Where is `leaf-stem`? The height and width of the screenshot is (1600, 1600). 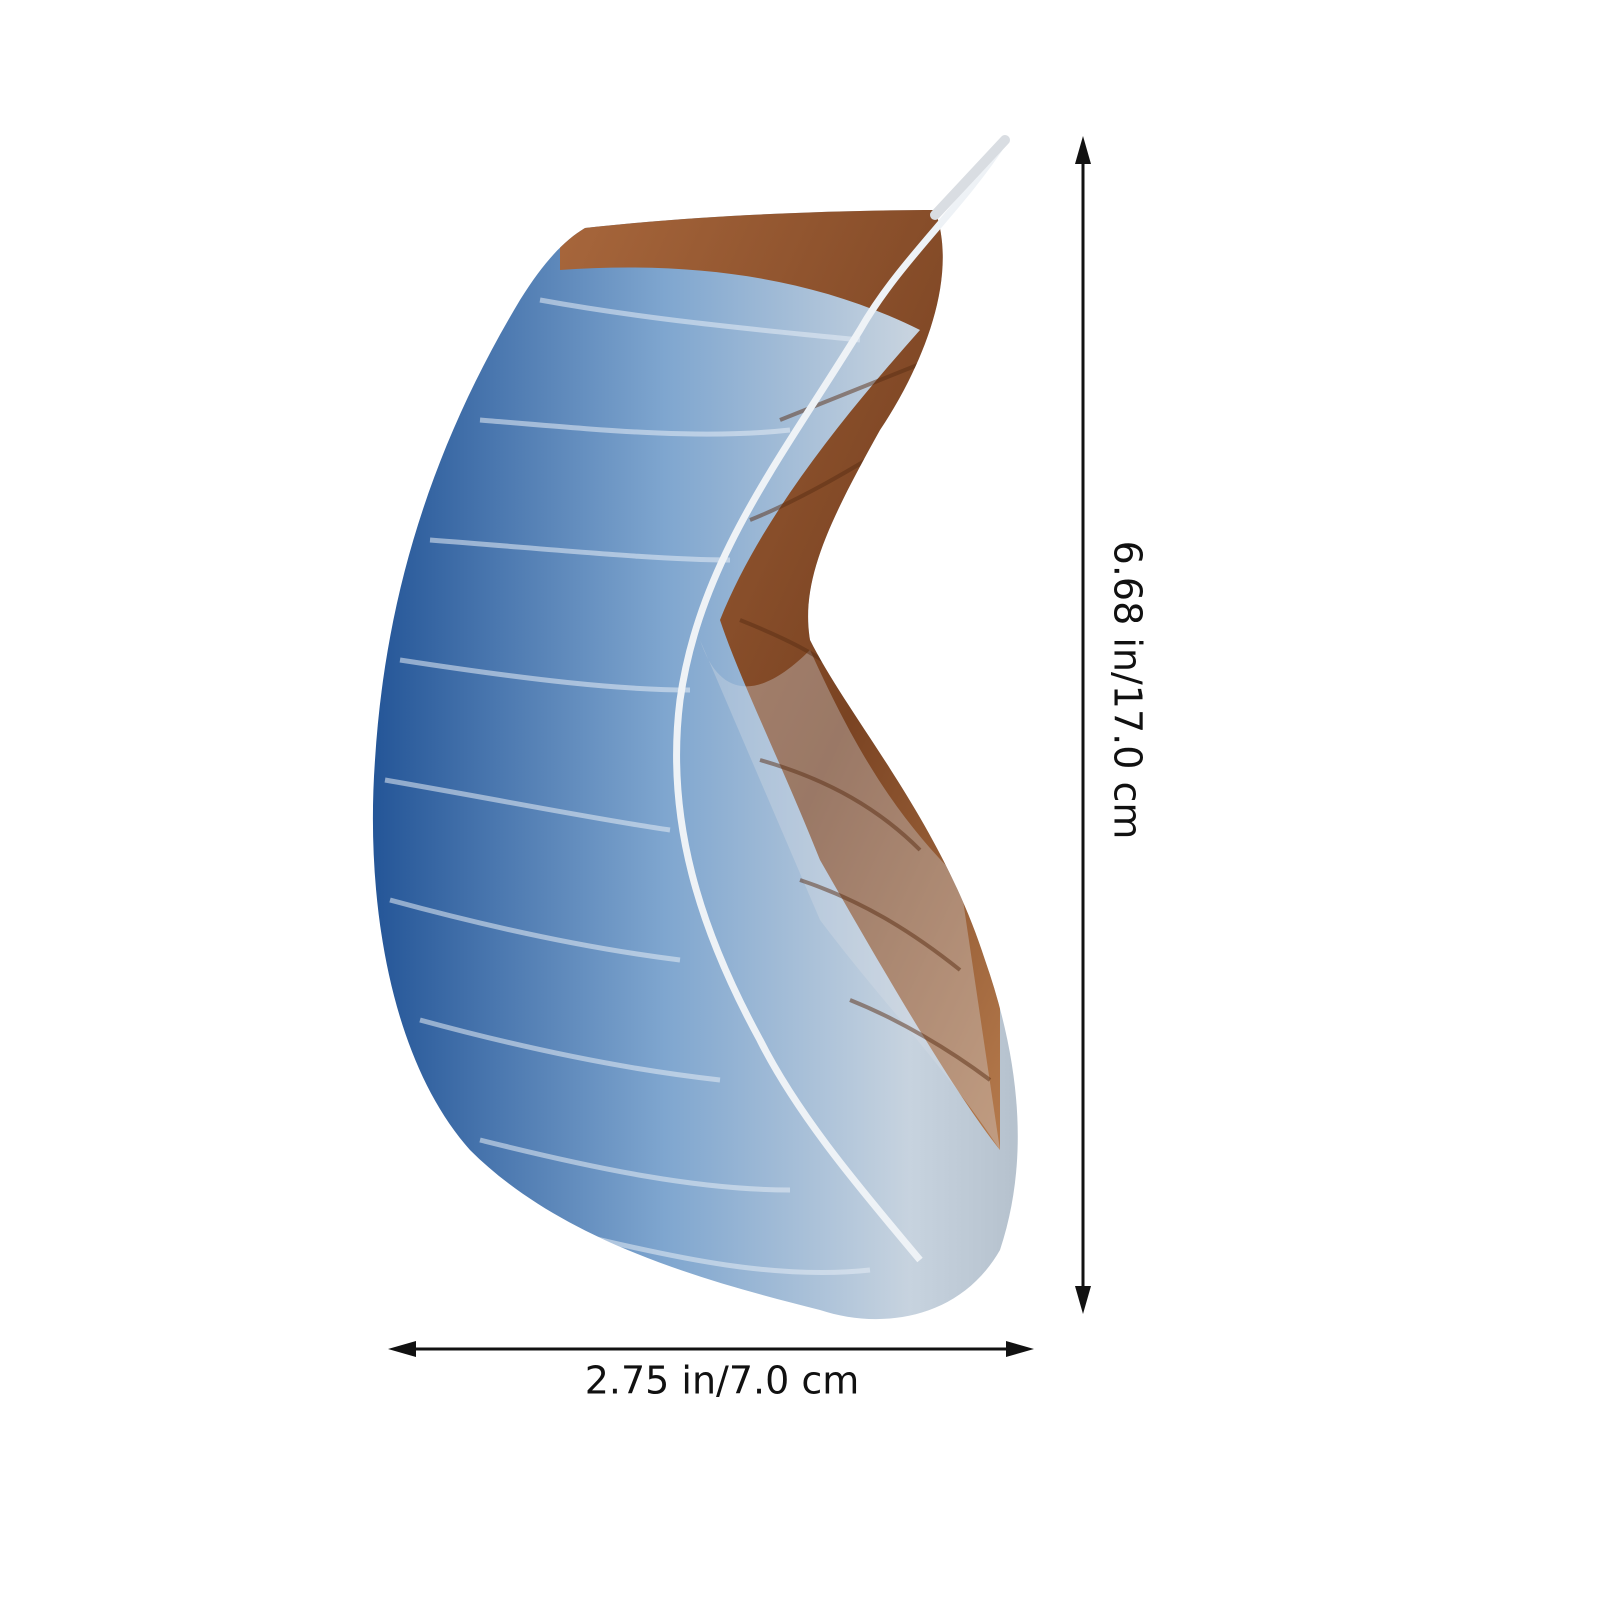
leaf-stem is located at coordinates (970, 177).